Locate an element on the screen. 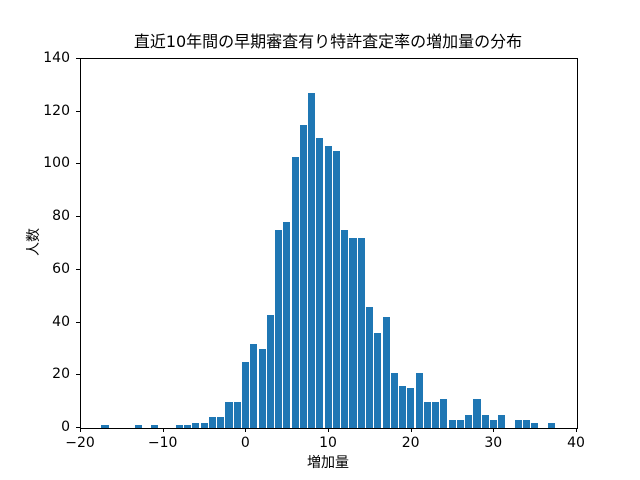 The width and height of the screenshot is (640, 480). chart-title: 直近10年間の早期審査有り特許査定率の増加量の分布 is located at coordinates (328, 41).